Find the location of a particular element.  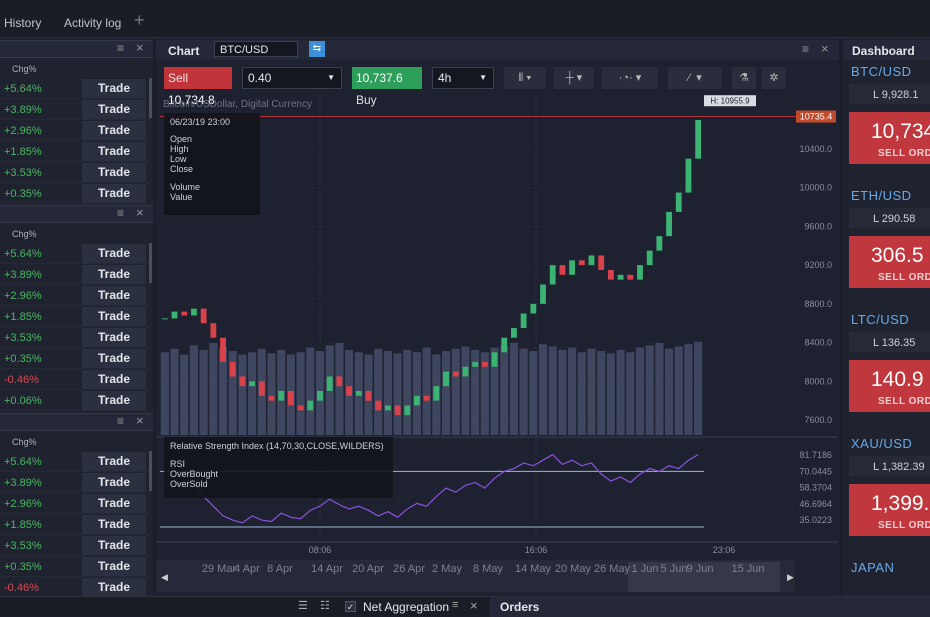

orders-title: Orders is located at coordinates (520, 607).